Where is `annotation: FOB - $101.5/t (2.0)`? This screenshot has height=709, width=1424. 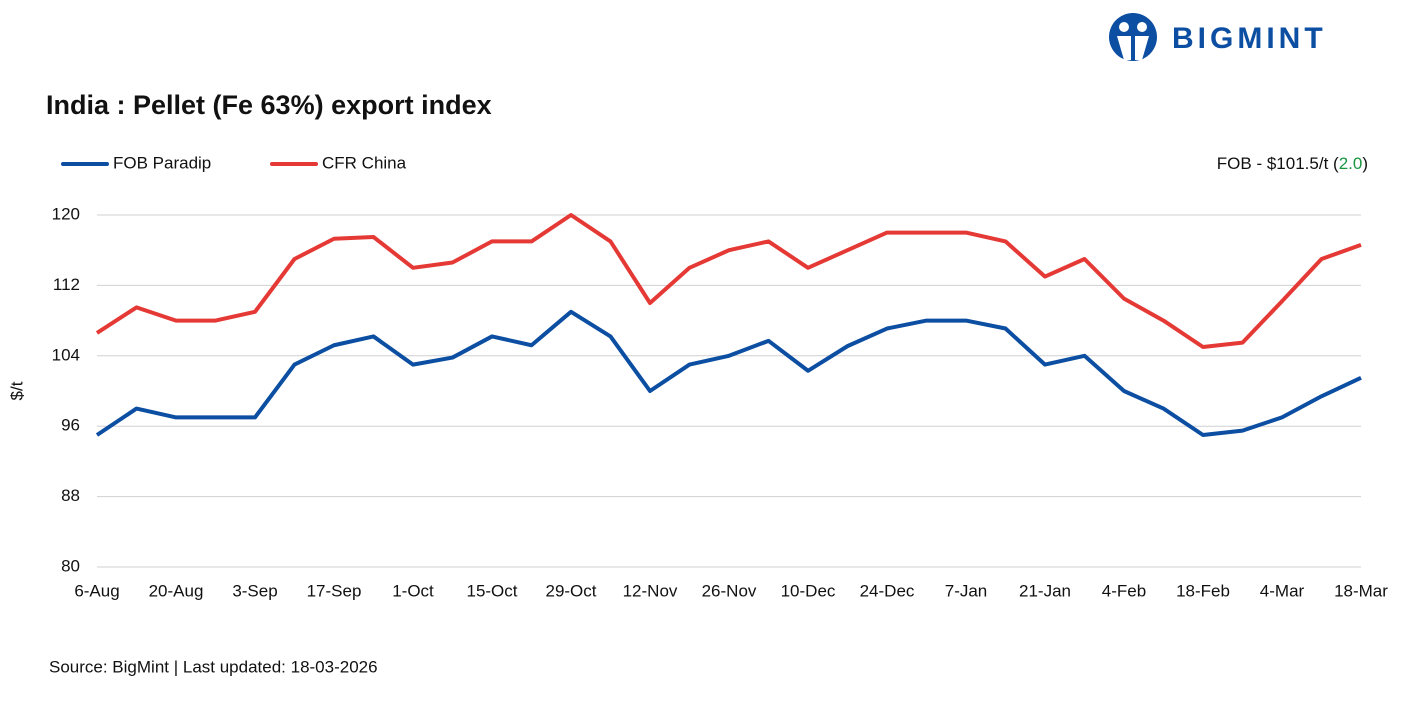
annotation: FOB - $101.5/t (2.0) is located at coordinates (1292, 163).